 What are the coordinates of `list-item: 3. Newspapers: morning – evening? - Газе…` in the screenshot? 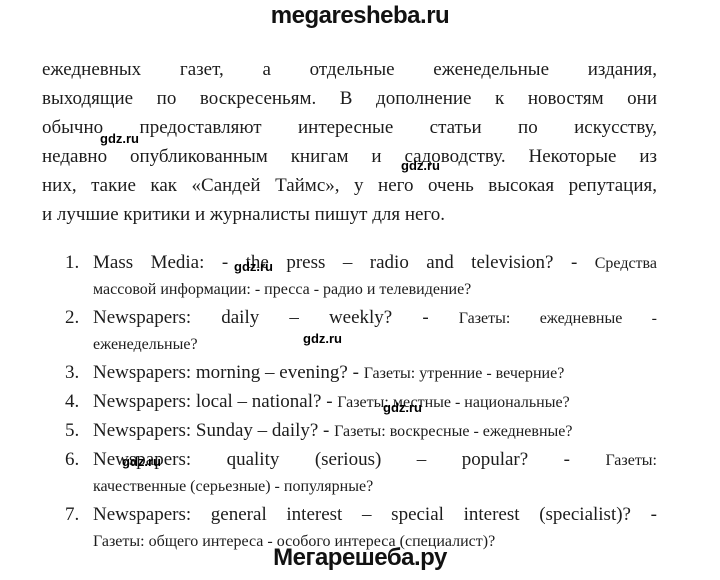 It's located at (349, 373).